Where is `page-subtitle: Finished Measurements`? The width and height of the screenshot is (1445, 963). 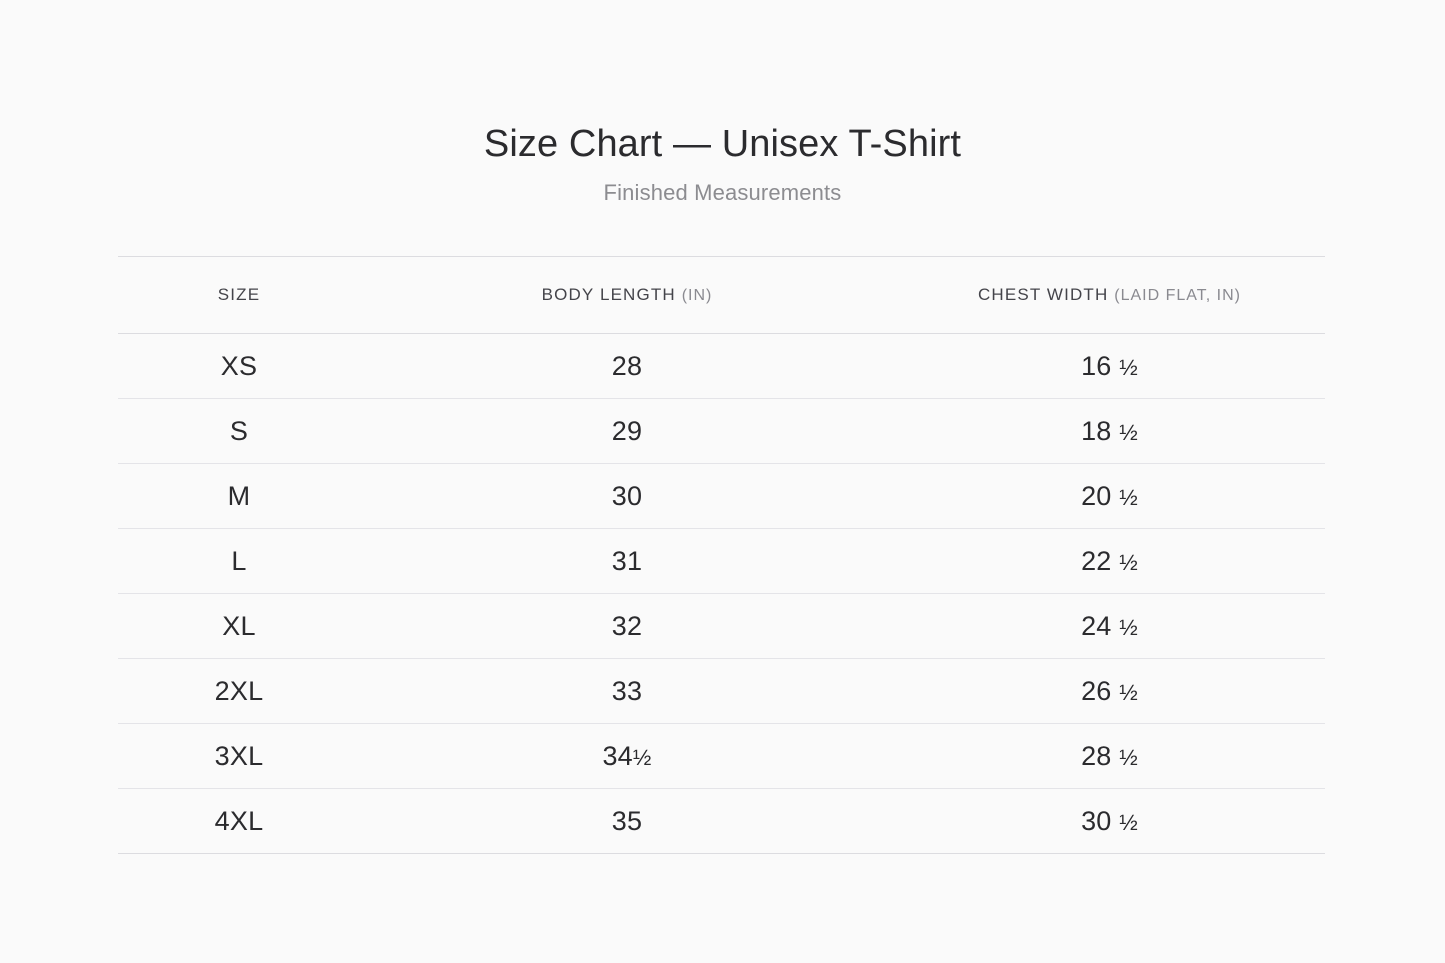
page-subtitle: Finished Measurements is located at coordinates (722, 192).